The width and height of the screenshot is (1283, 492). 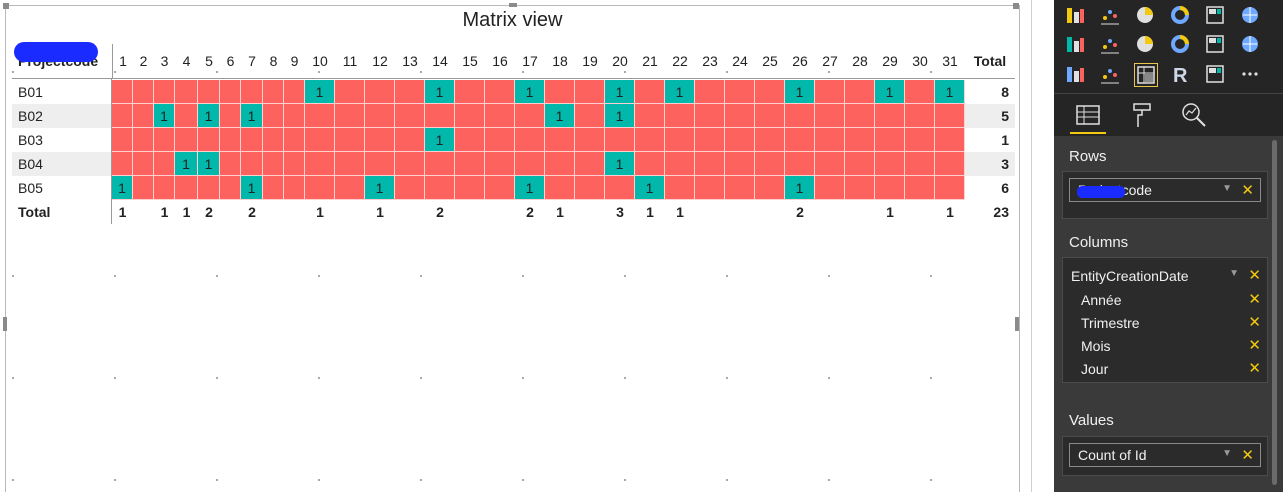 What do you see at coordinates (1216, 45) in the screenshot?
I see `multi-row-card-icon` at bounding box center [1216, 45].